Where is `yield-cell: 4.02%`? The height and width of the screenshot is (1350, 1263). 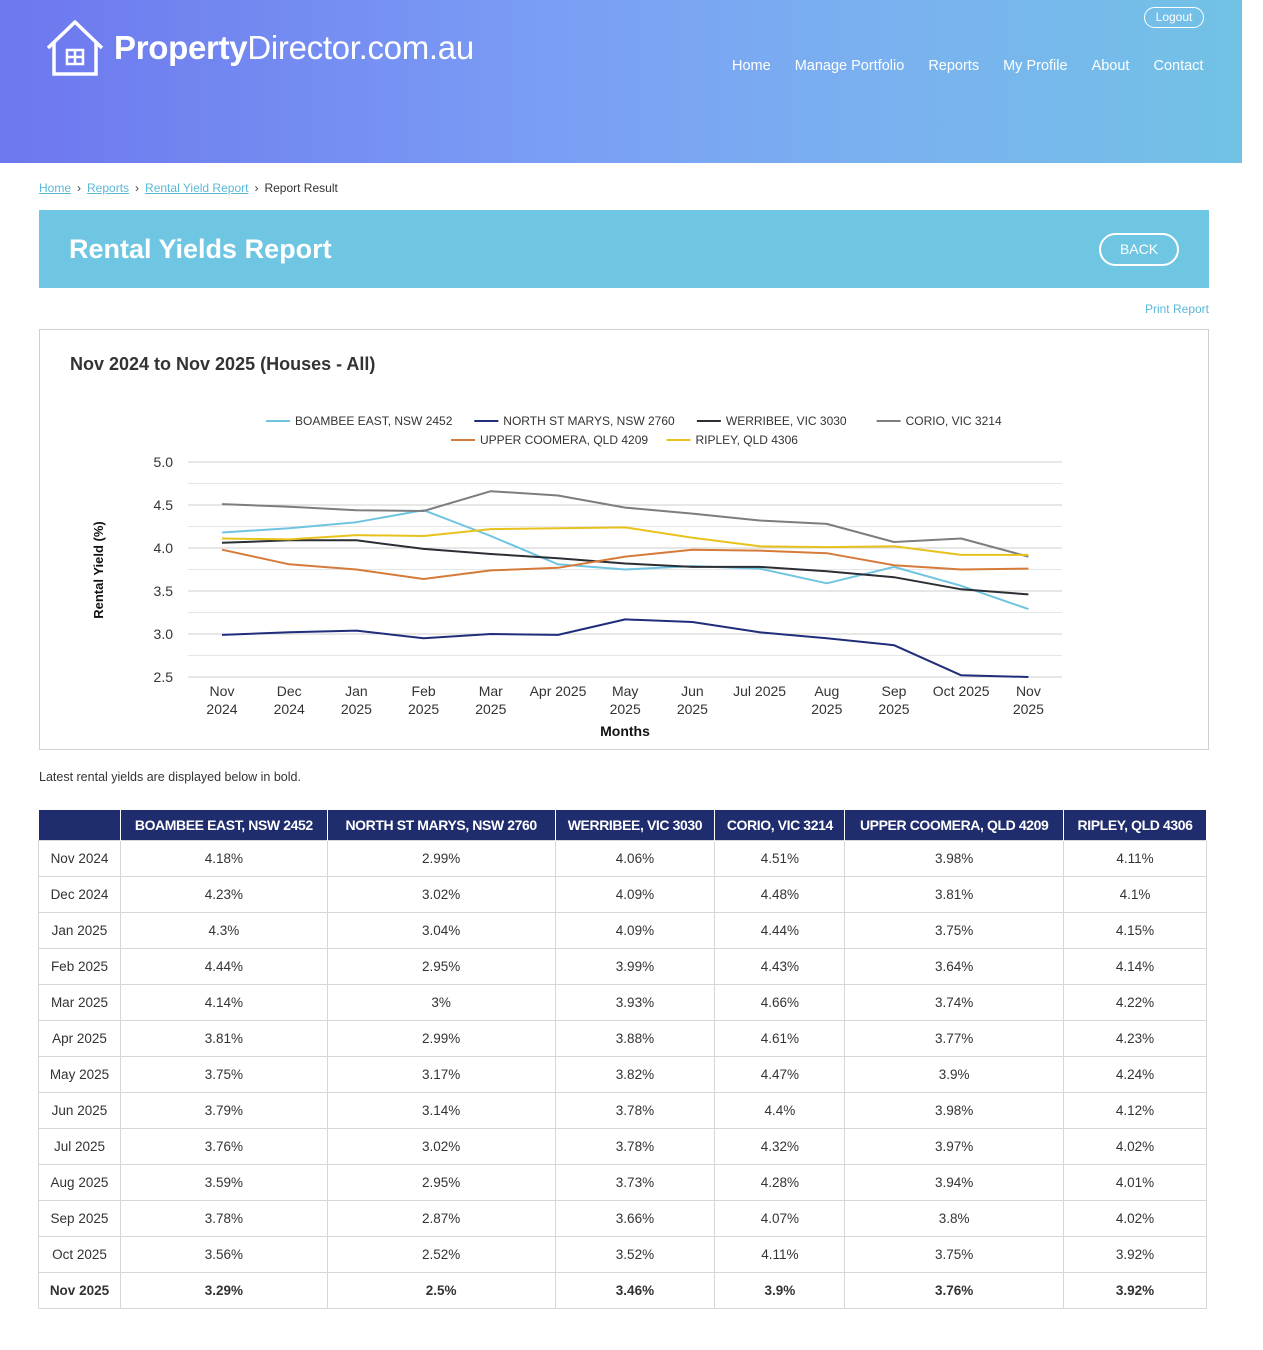 yield-cell: 4.02% is located at coordinates (1135, 1218).